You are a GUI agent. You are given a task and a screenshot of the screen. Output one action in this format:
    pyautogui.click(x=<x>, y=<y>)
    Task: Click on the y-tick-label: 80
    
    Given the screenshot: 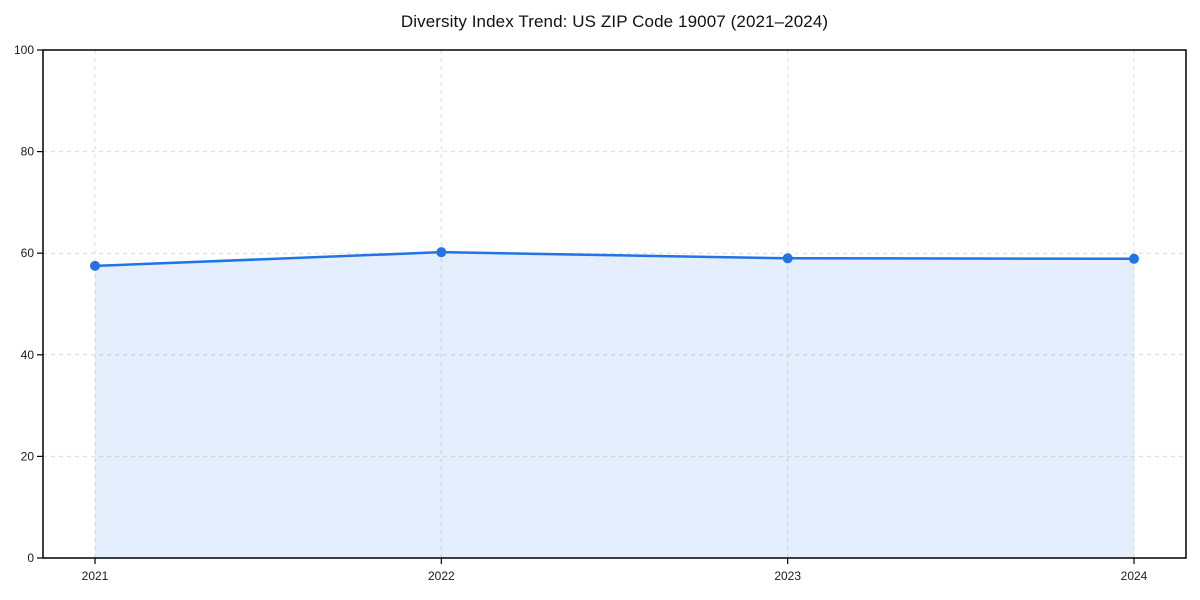 What is the action you would take?
    pyautogui.click(x=28, y=152)
    